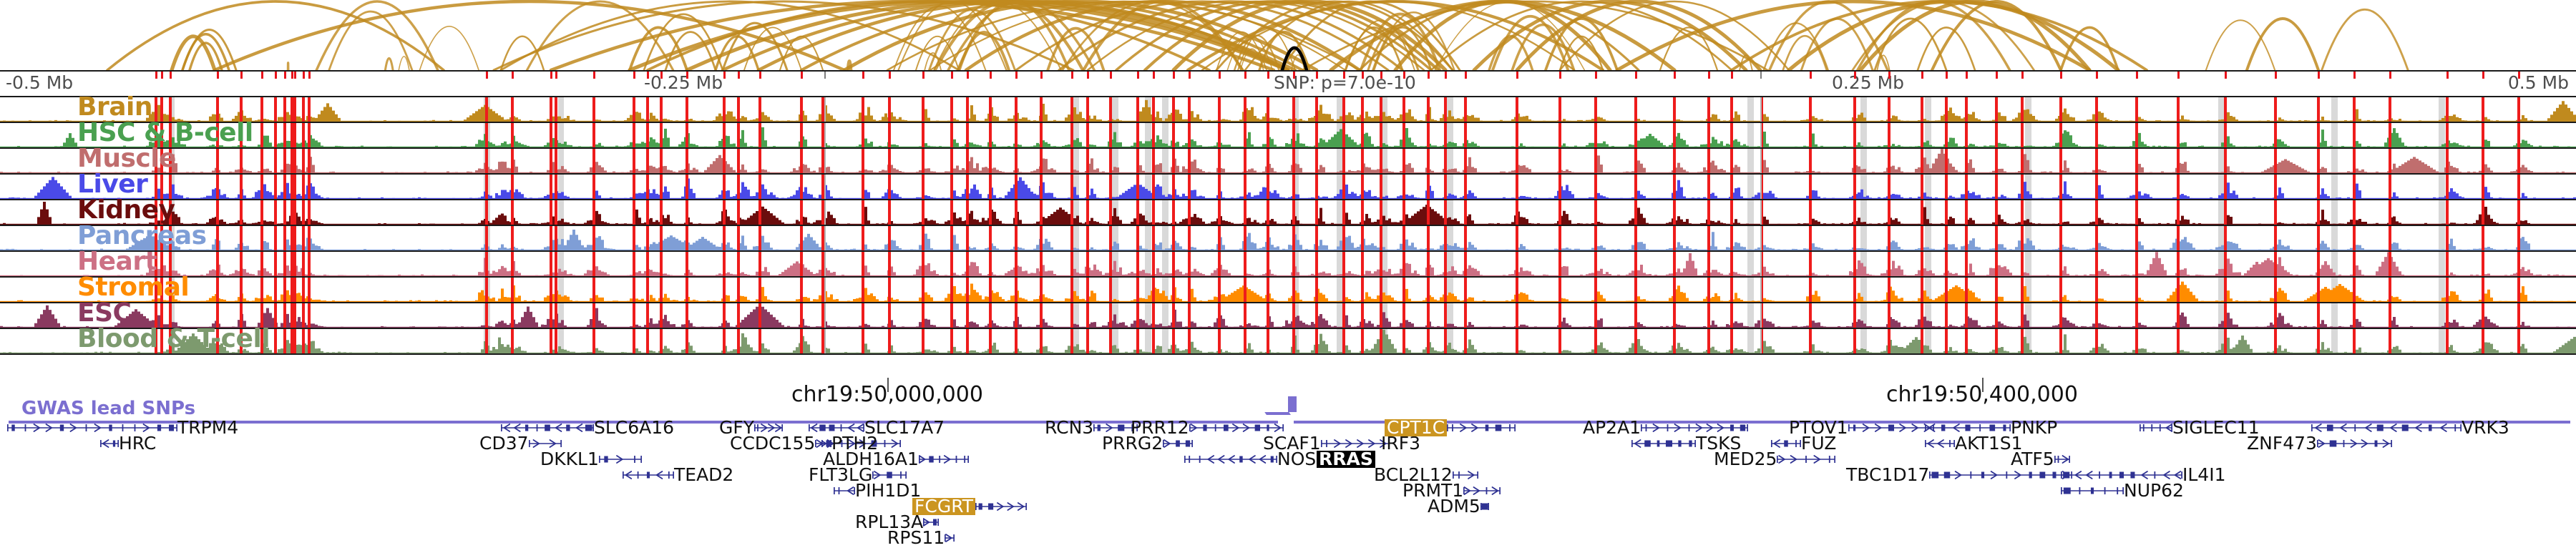 The height and width of the screenshot is (548, 2576). Describe the element at coordinates (2200, 427) in the screenshot. I see `gene-siglec11: SIGLEC11` at that location.